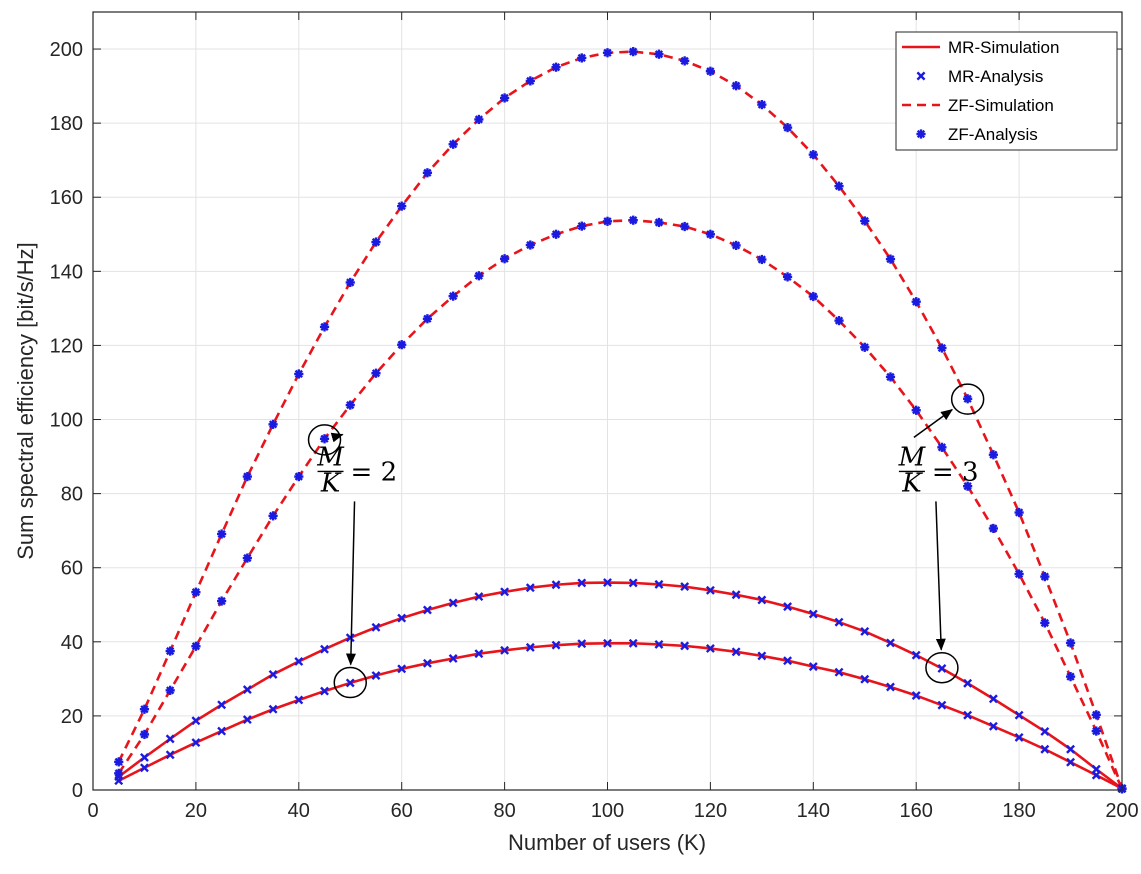 This screenshot has height=874, width=1141. I want to click on y-tick-label: 160, so click(66, 198).